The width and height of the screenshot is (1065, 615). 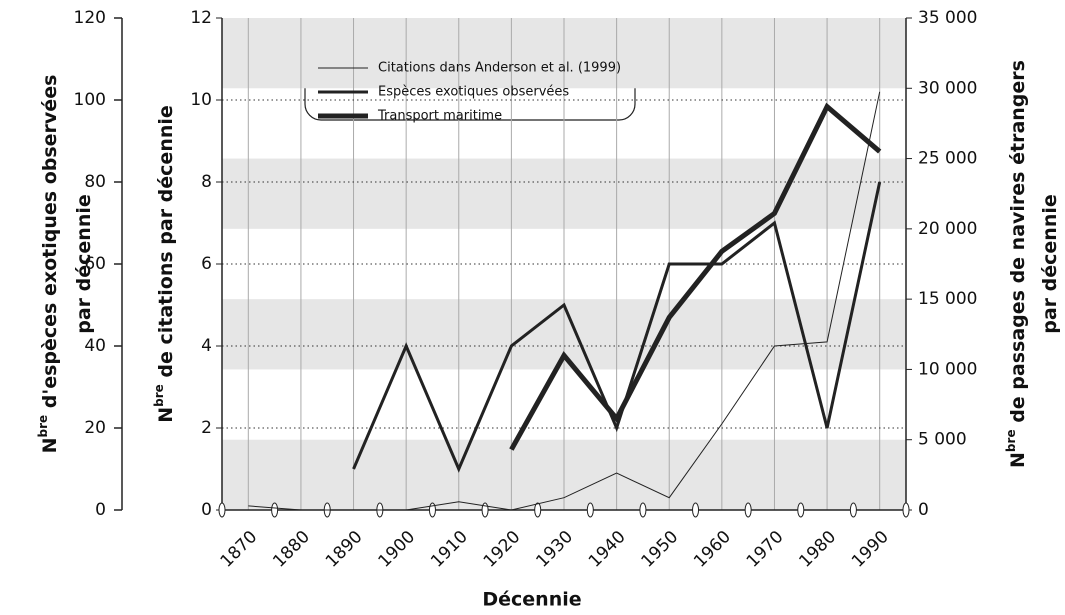 I want to click on y2-tick-label: 0, so click(x=923, y=510).